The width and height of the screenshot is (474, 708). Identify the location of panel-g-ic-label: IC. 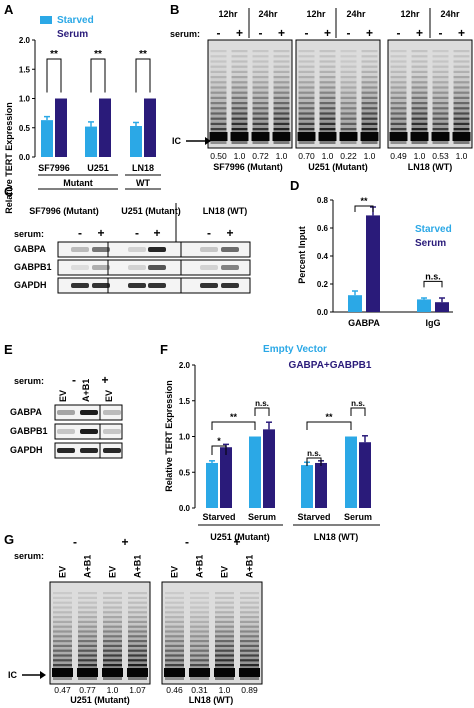
(13, 675).